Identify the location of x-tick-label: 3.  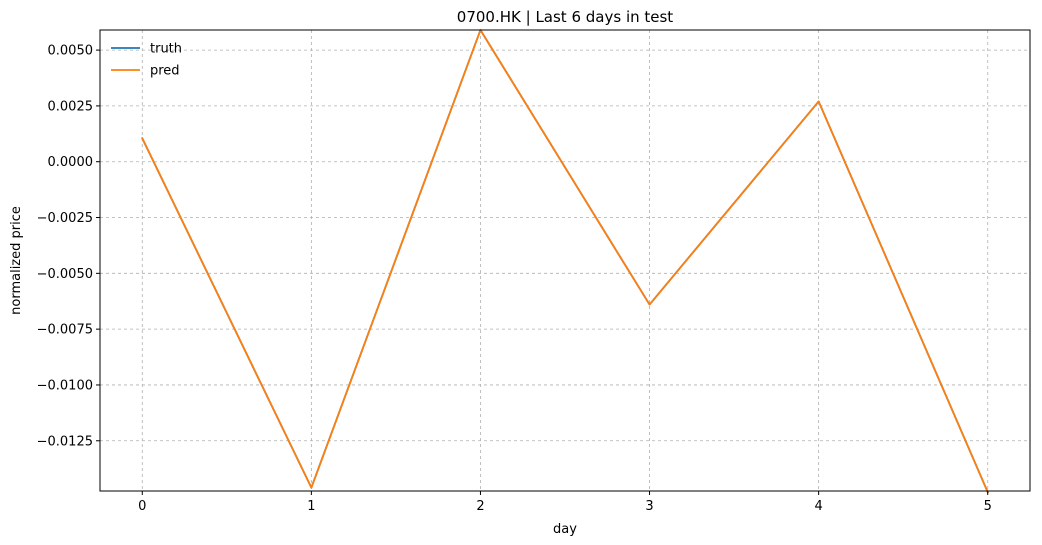
(649, 506).